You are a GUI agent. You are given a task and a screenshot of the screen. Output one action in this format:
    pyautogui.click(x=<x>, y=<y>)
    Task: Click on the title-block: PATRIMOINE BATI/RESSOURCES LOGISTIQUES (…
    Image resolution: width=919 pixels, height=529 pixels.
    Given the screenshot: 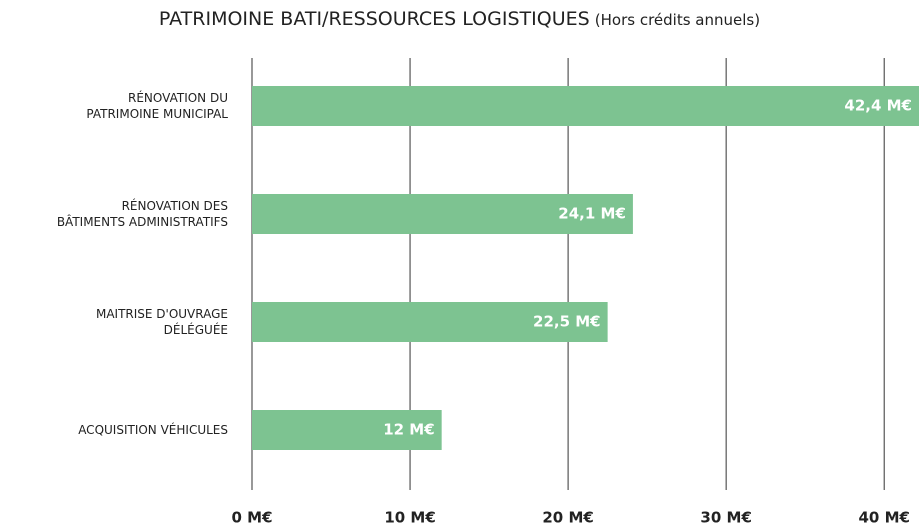 What is the action you would take?
    pyautogui.click(x=459, y=19)
    